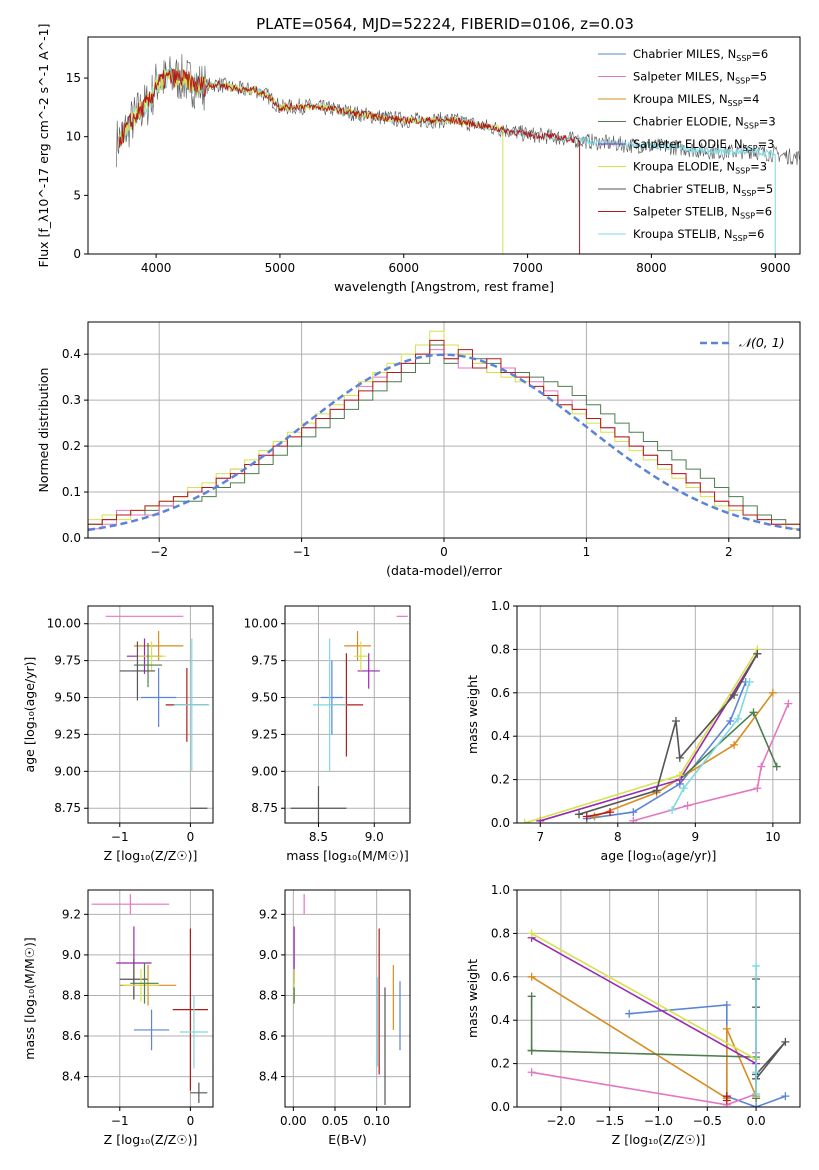  I want to click on histogram-series, so click(444, 441).